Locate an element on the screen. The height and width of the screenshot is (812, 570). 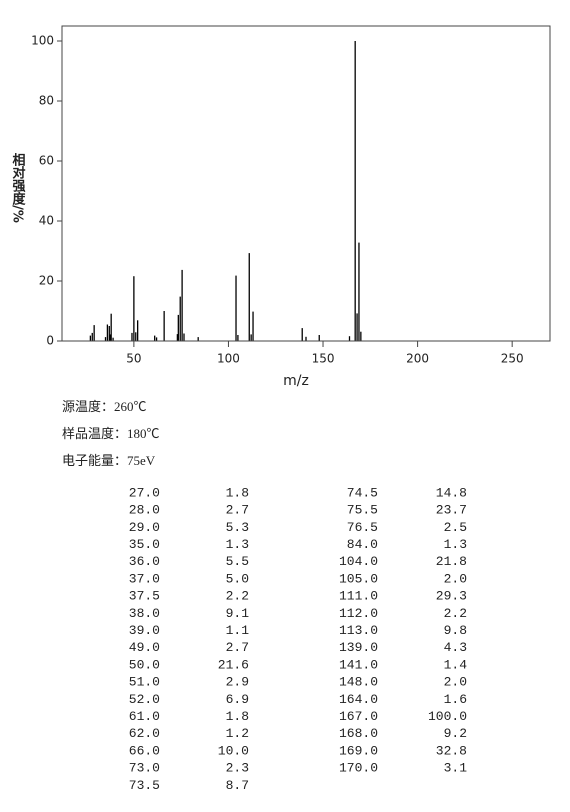
intensity-cell: 29.3 is located at coordinates (451, 596).